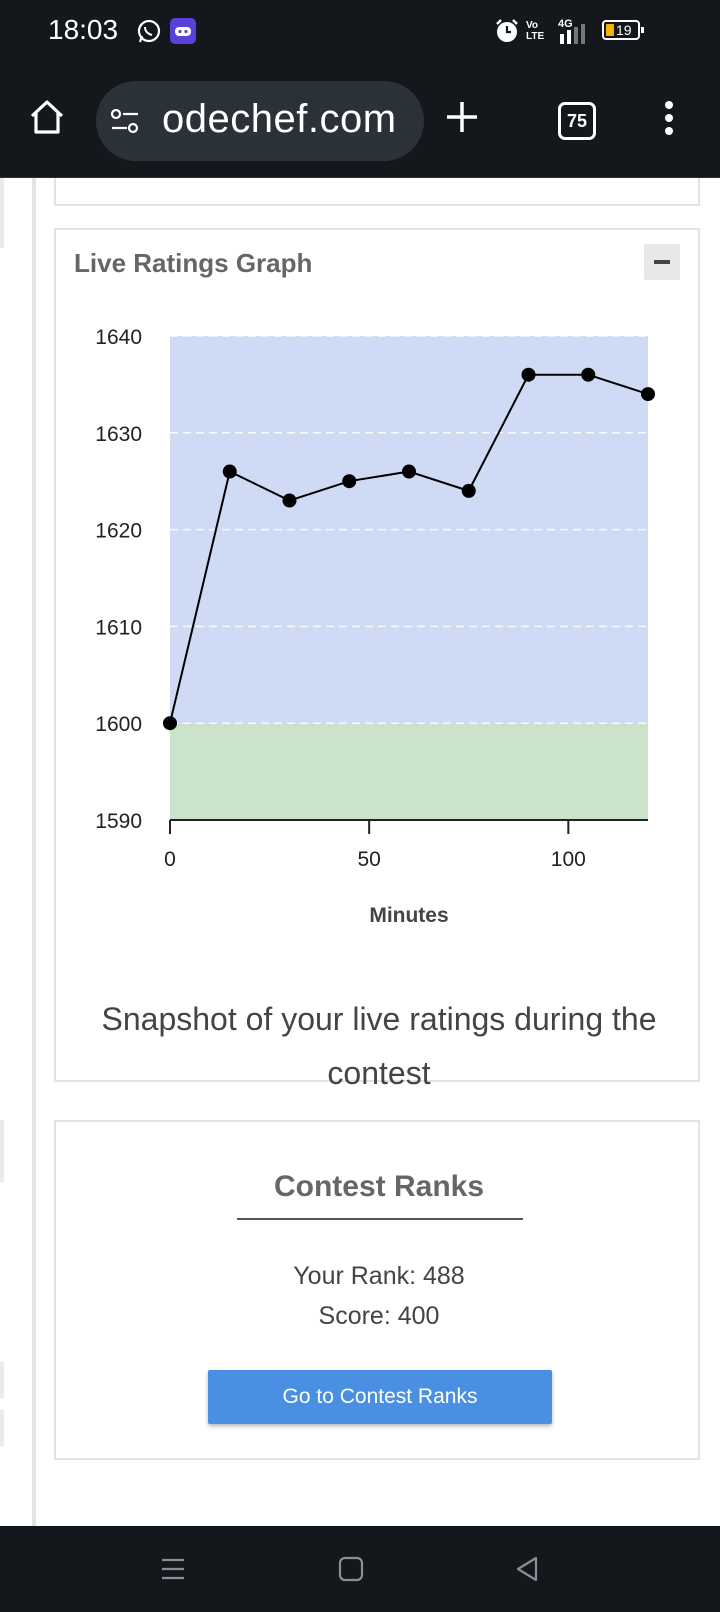 The image size is (720, 1612). Describe the element at coordinates (118, 531) in the screenshot. I see `y-tick-label: 1620` at that location.